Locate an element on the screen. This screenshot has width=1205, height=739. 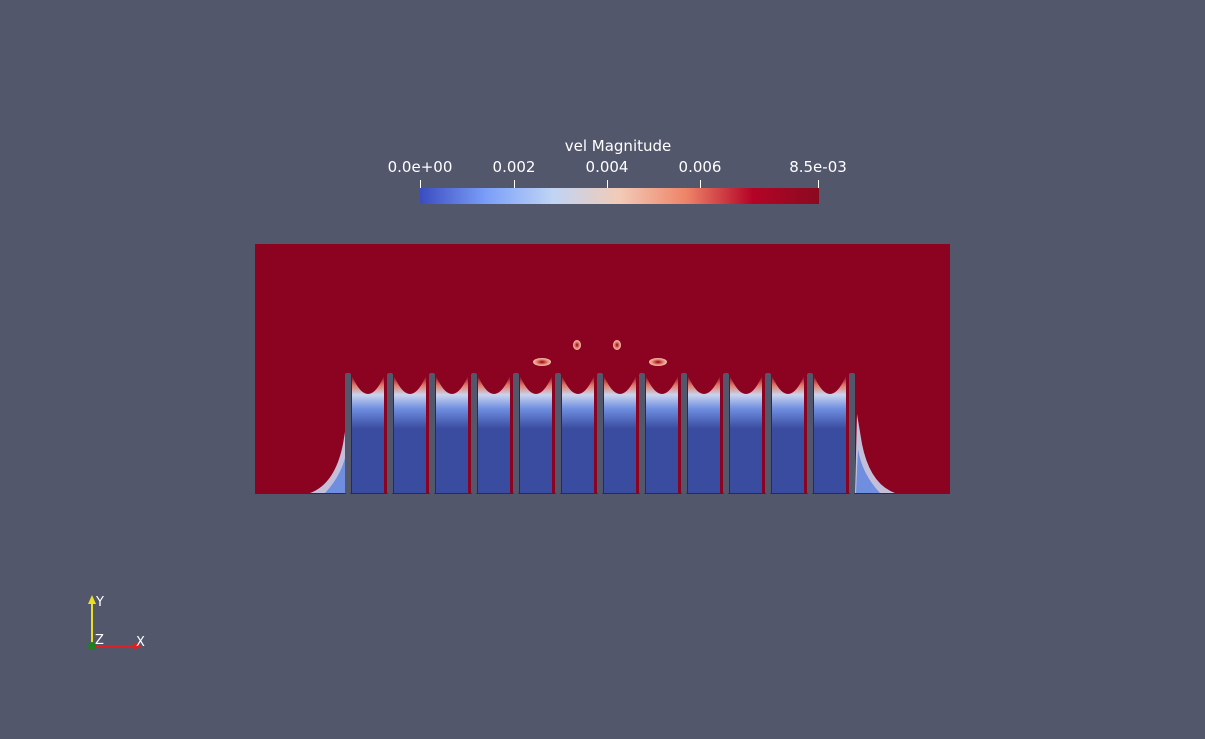
x-axis-label: X is located at coordinates (140, 642).